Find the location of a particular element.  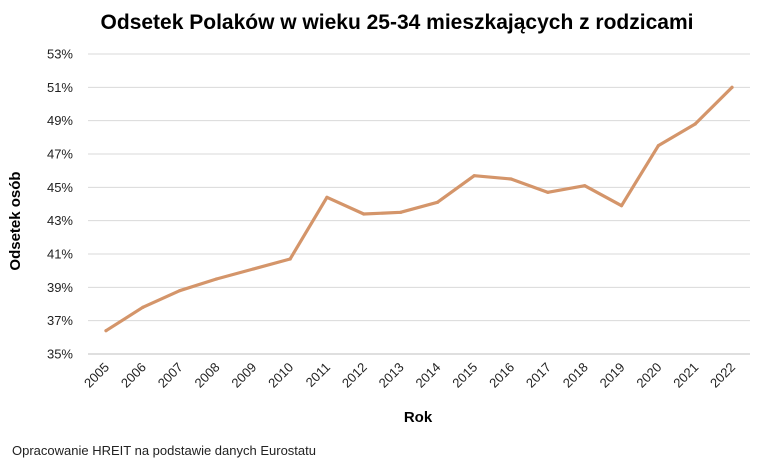

y-axis-title: Odsetek osób is located at coordinates (15, 220).